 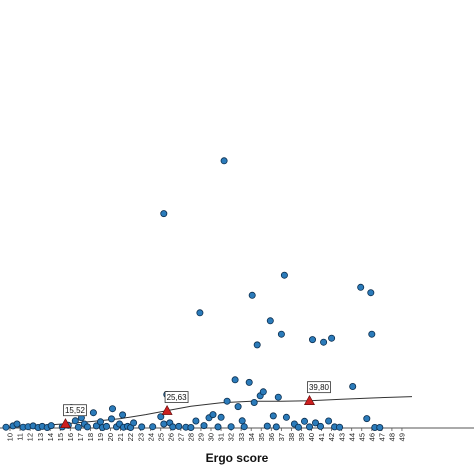 I want to click on x-tick-label: 30, so click(x=211, y=437).